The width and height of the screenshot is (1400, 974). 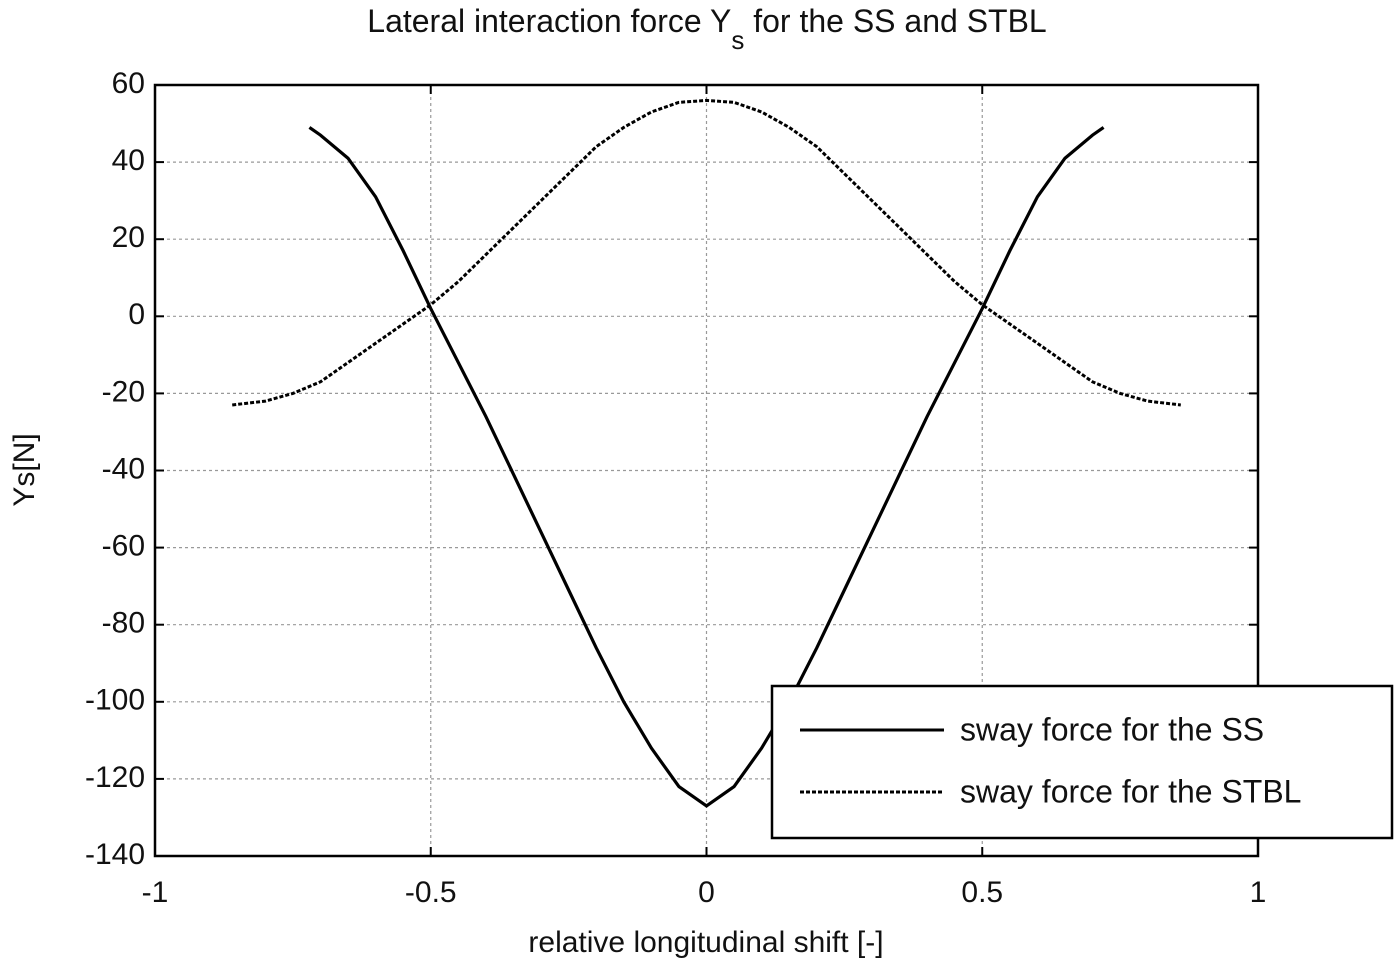 What do you see at coordinates (549, 21) in the screenshot?
I see `title-text: Lateral interaction force Y` at bounding box center [549, 21].